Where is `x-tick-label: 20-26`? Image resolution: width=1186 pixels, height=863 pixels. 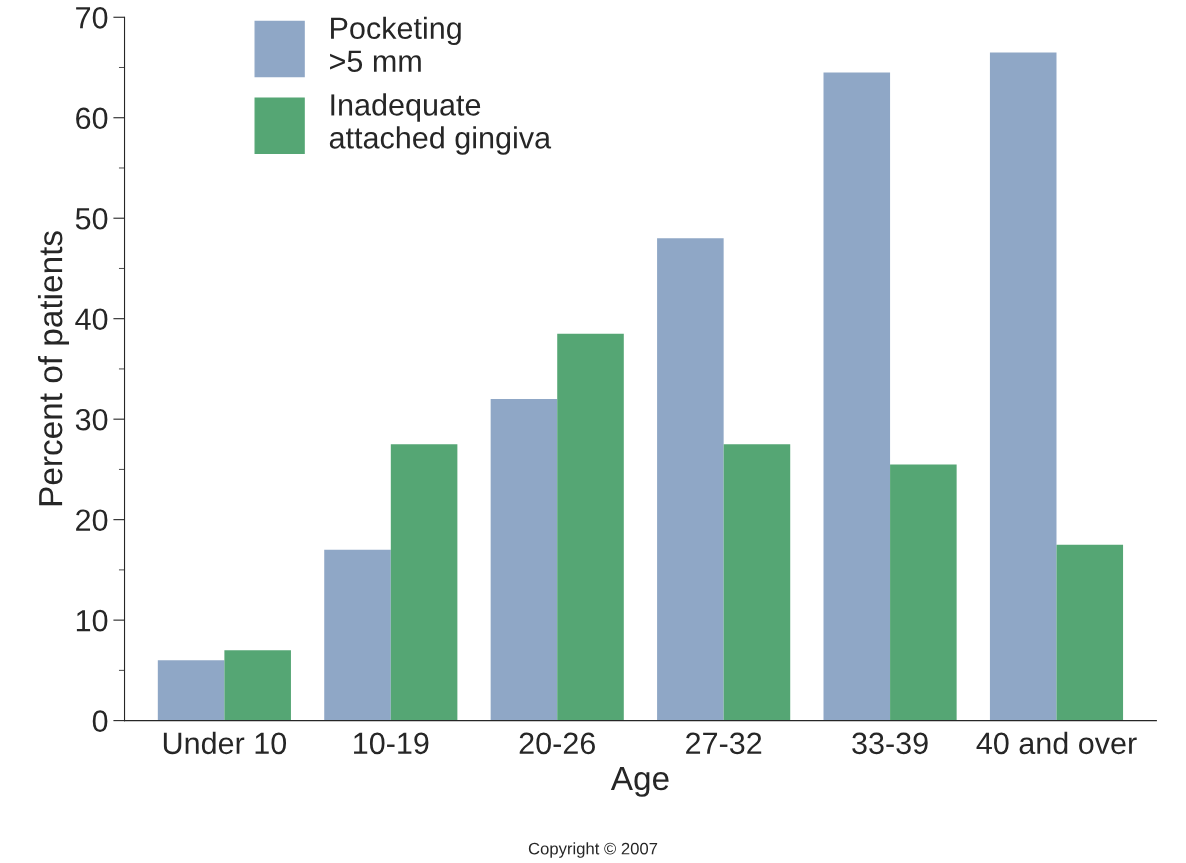 x-tick-label: 20-26 is located at coordinates (557, 743).